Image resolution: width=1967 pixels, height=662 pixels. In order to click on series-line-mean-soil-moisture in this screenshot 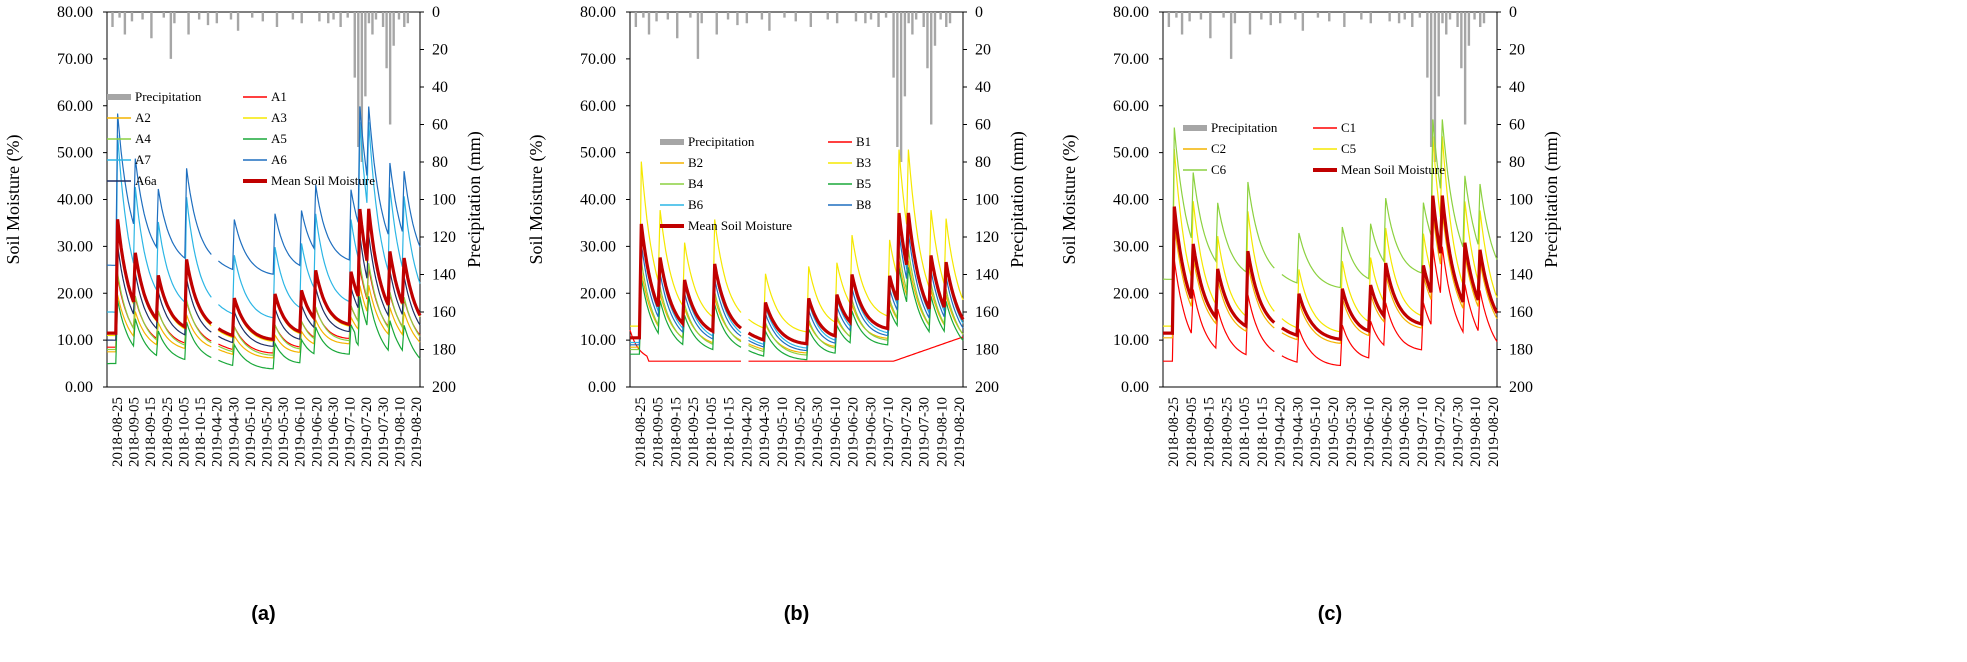, I will do `click(686, 281)`.